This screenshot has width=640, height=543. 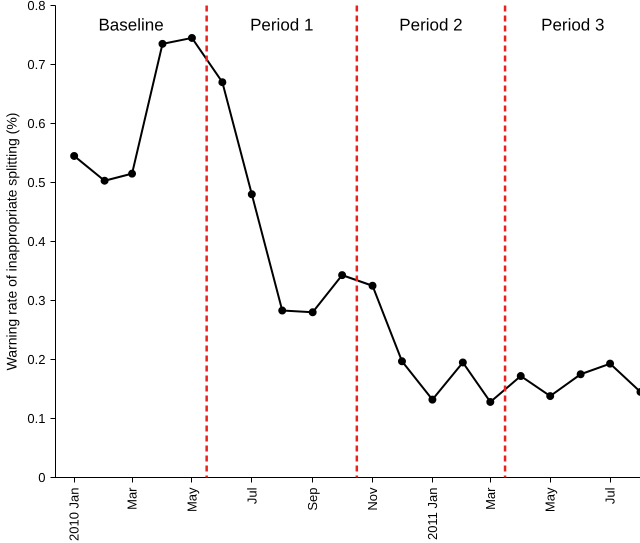 What do you see at coordinates (36, 359) in the screenshot?
I see `y-tick-label: 0.2` at bounding box center [36, 359].